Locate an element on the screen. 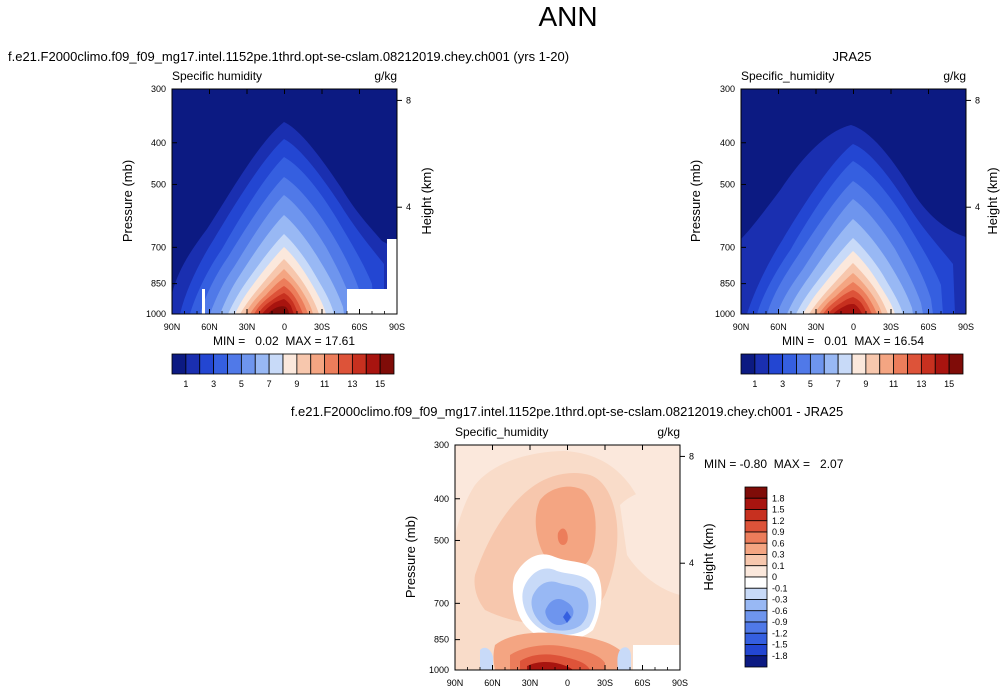 The image size is (1005, 694). y-right-ticks: 84 is located at coordinates (687, 509).